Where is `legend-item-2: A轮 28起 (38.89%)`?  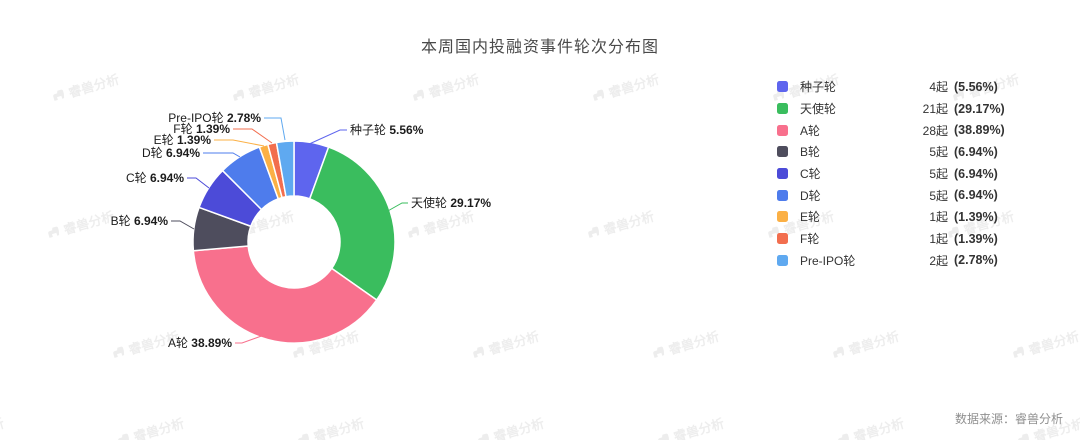 legend-item-2: A轮 28起 (38.89%) is located at coordinates (891, 130).